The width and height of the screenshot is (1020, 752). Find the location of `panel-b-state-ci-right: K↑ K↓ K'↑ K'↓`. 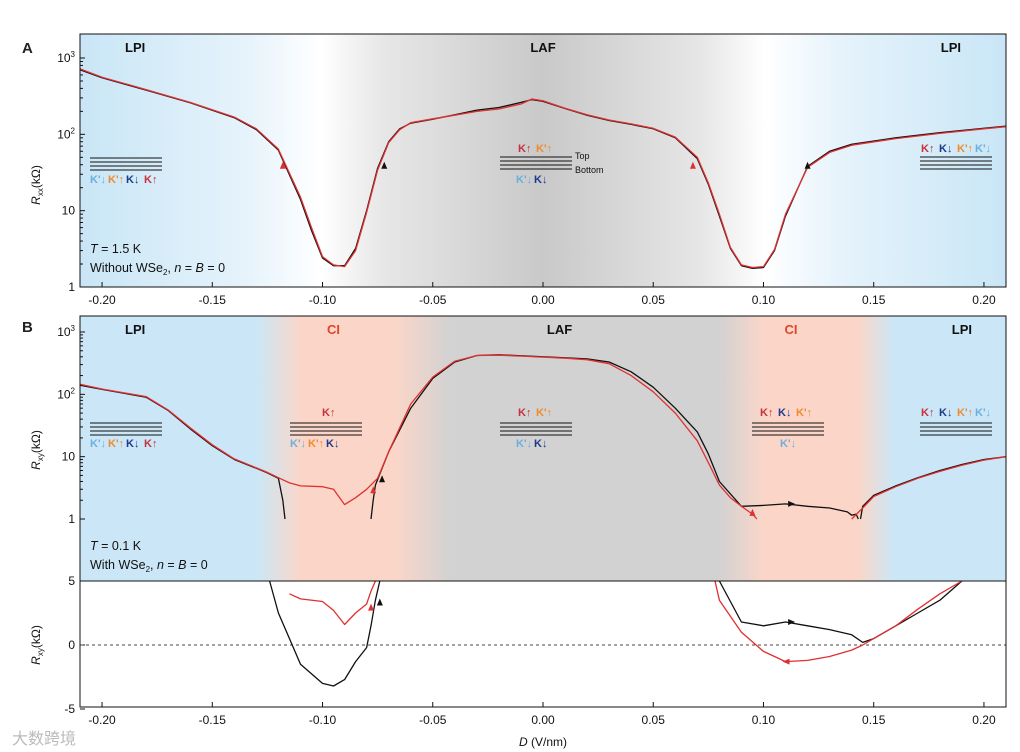

panel-b-state-ci-right: K↑ K↓ K'↑ K'↓ is located at coordinates (788, 428).